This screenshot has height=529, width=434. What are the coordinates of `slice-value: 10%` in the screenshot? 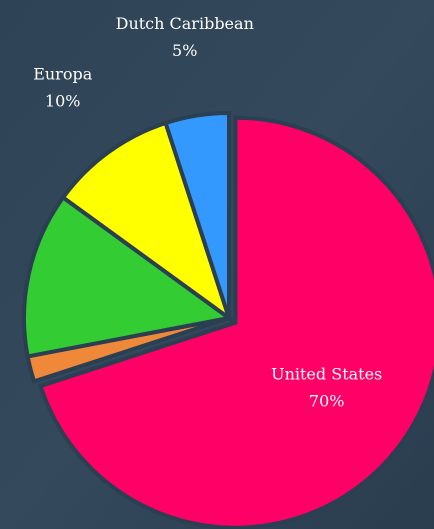 It's located at (63, 101).